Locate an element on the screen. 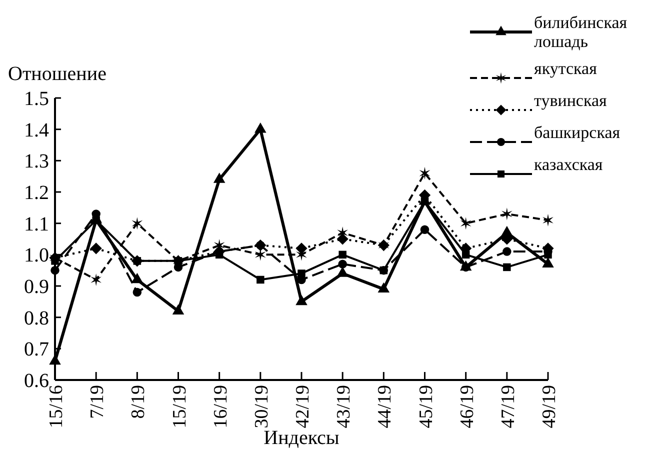 The height and width of the screenshot is (452, 651). x-tick-label: 7/19 is located at coordinates (97, 402).